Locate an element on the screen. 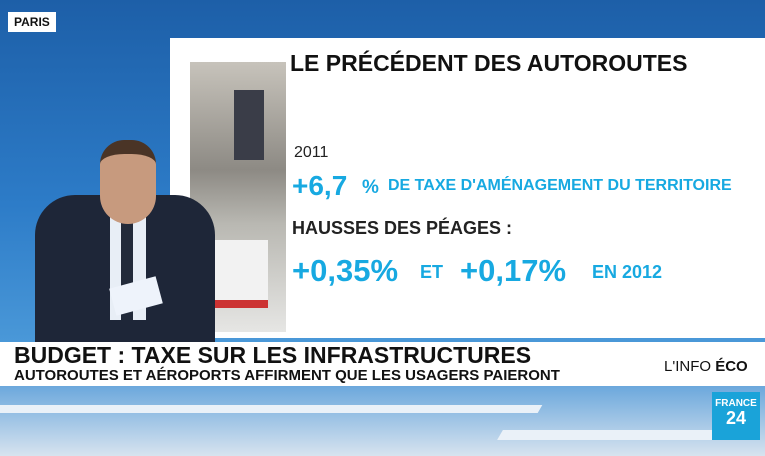 The image size is (765, 456). rise-2: +0,17% is located at coordinates (513, 270).